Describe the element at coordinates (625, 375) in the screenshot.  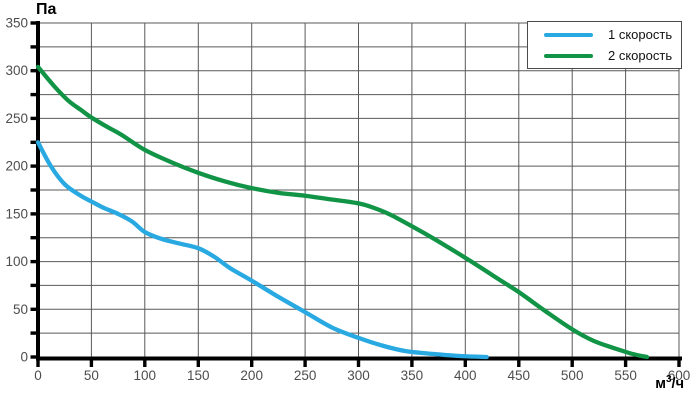
I see `svg-text: 550` at that location.